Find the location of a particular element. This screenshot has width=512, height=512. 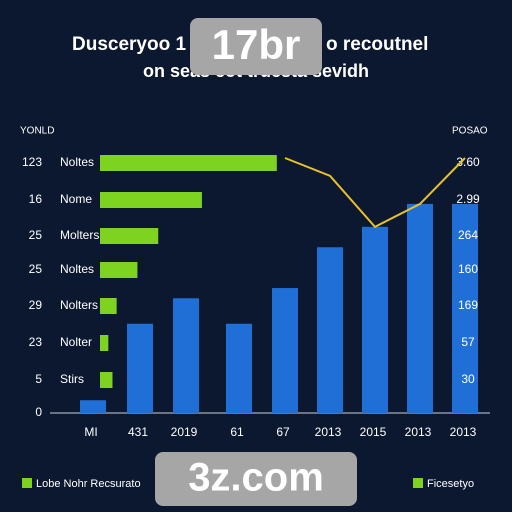

right-label: 169 is located at coordinates (468, 305).